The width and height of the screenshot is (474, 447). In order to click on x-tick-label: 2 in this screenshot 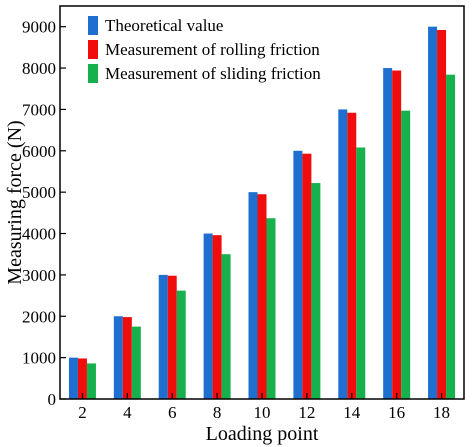, I will do `click(82, 412)`.